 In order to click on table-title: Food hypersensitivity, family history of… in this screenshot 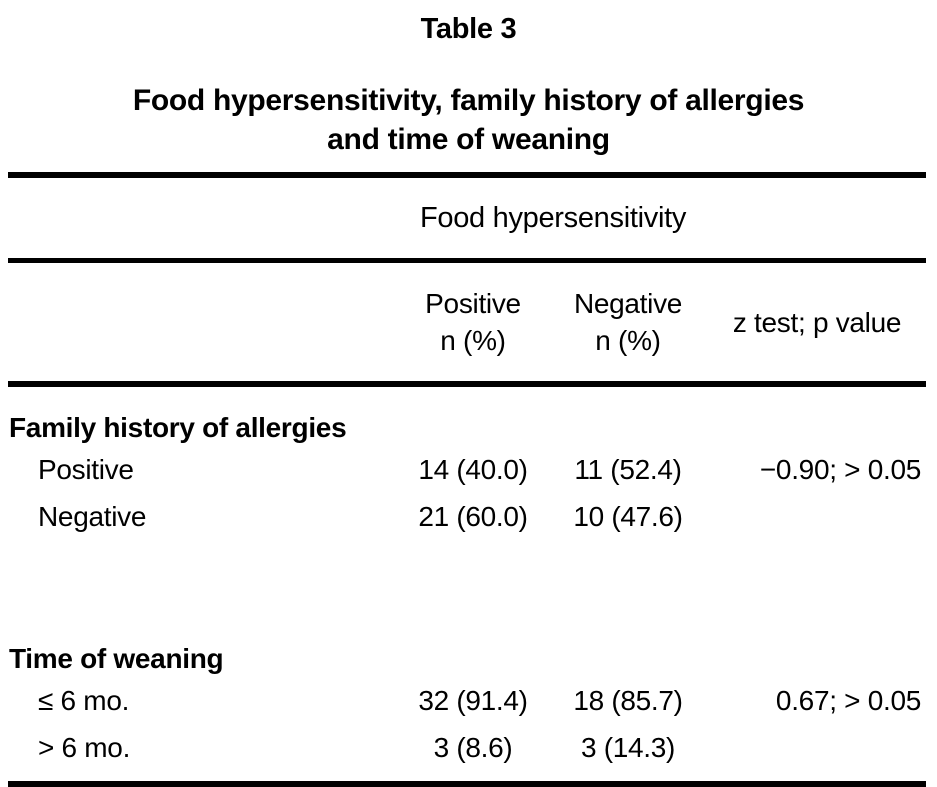, I will do `click(468, 120)`.